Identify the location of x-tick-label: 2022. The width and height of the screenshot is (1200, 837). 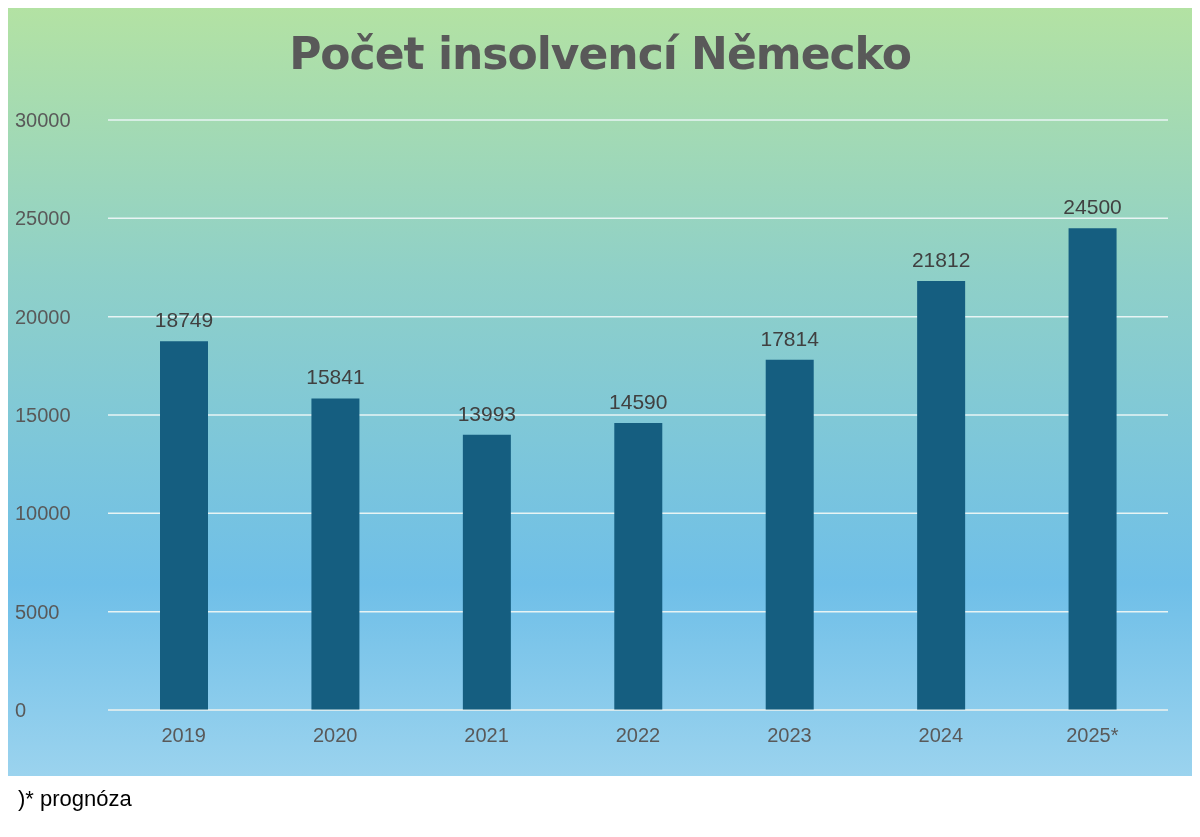
(638, 735).